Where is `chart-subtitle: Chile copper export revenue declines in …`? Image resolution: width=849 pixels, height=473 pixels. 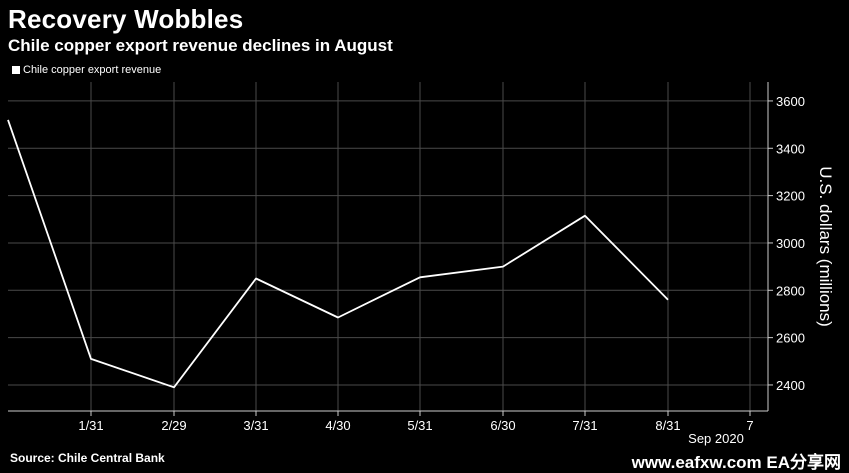
chart-subtitle: Chile copper export revenue declines in … is located at coordinates (200, 45).